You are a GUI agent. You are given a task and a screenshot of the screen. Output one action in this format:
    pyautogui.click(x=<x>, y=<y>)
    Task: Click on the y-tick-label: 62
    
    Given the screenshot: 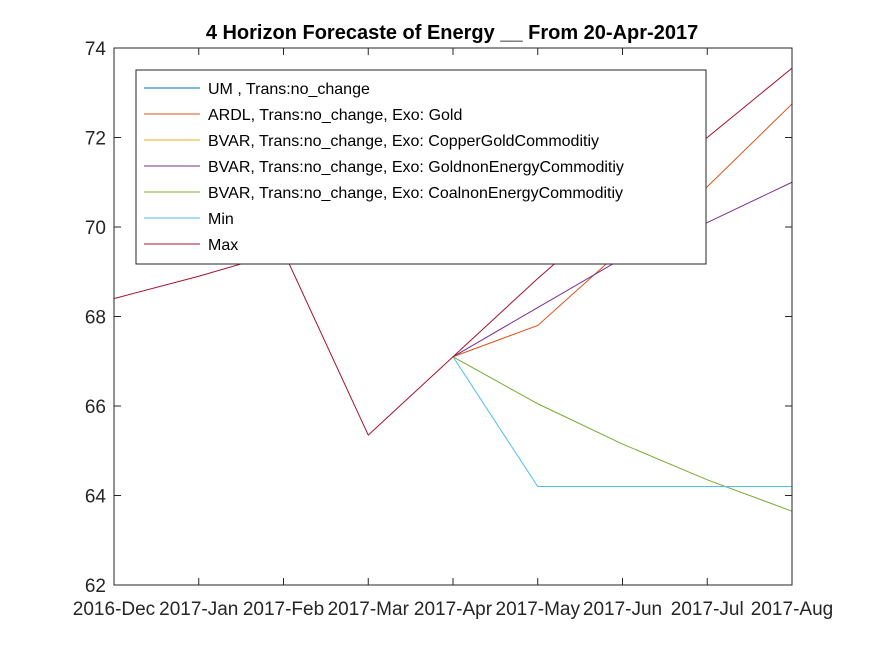 What is the action you would take?
    pyautogui.click(x=95, y=586)
    